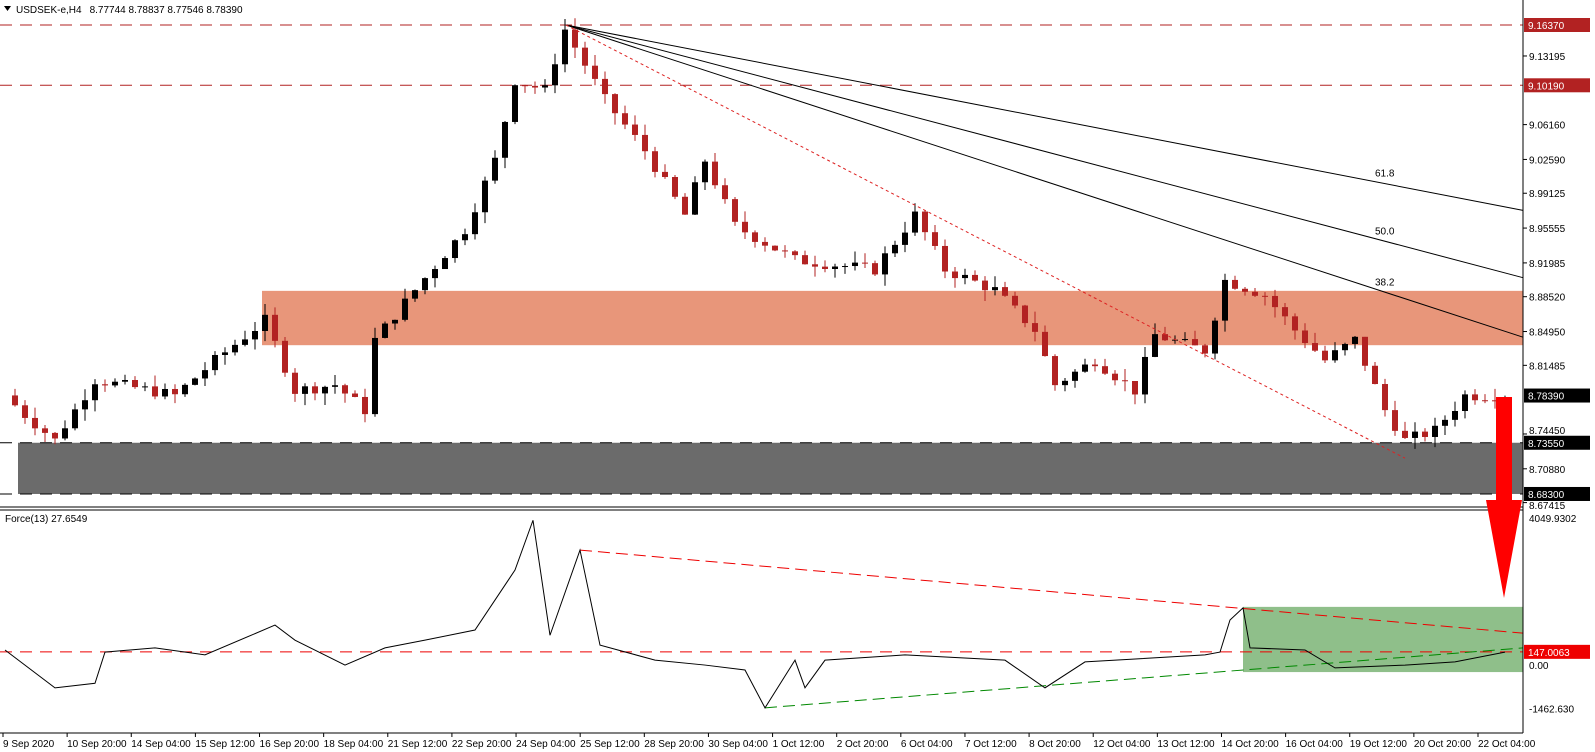 Image resolution: width=1595 pixels, height=752 pixels. I want to click on price-tick-label: 8.95555, so click(1547, 229).